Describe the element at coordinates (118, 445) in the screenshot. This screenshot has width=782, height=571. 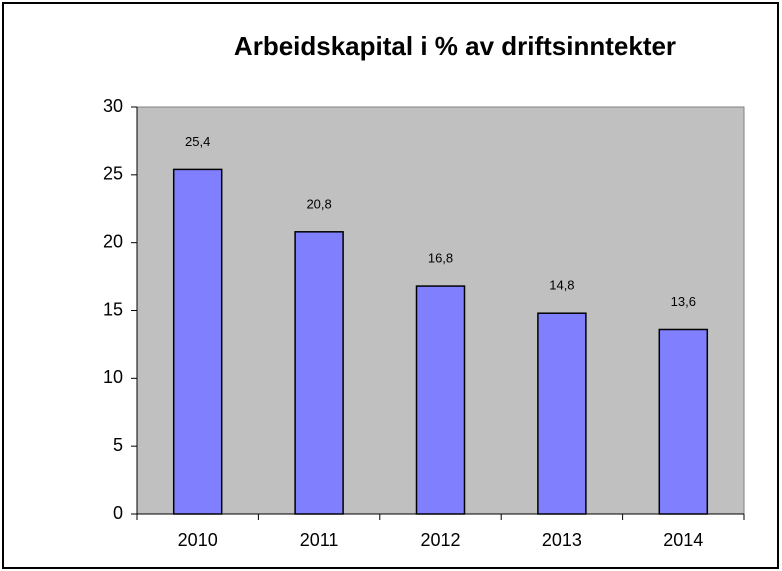
I see `y-tick-label: 5` at that location.